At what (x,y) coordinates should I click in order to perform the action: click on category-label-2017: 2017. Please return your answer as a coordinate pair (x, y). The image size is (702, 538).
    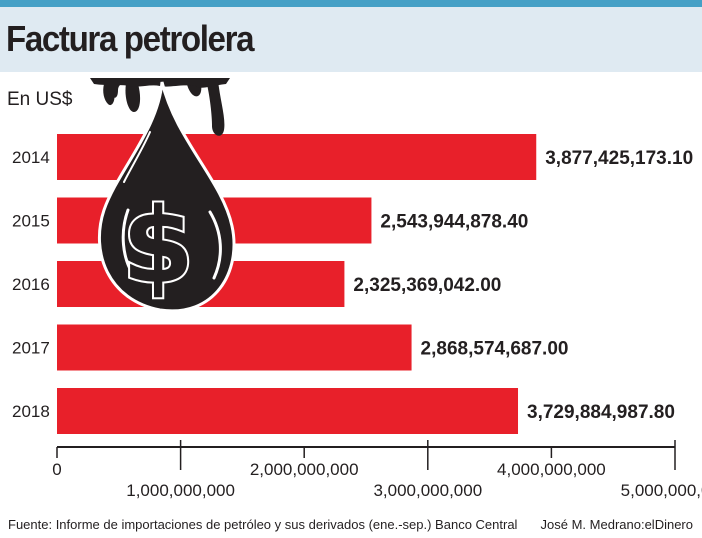
    Looking at the image, I should click on (31, 348).